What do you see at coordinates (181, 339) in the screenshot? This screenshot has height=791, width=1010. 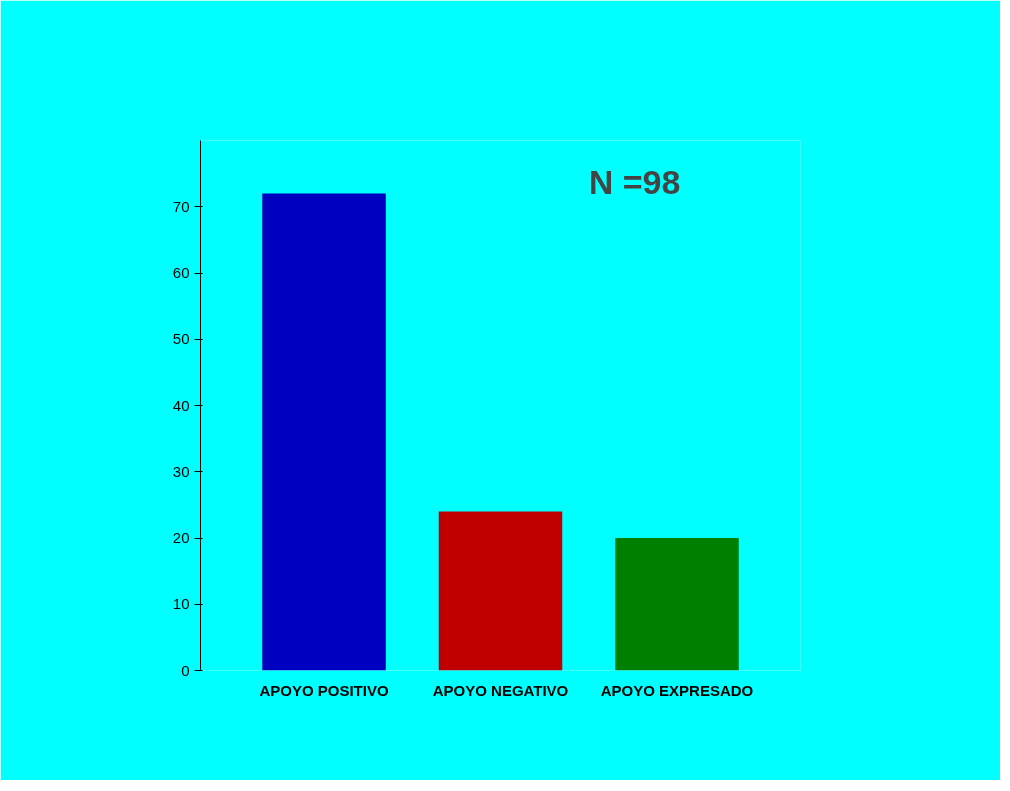 I see `y-tick-label: 50` at bounding box center [181, 339].